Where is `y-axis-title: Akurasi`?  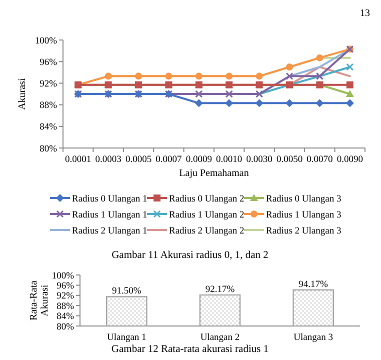 y-axis-title: Akurasi is located at coordinates (22, 94).